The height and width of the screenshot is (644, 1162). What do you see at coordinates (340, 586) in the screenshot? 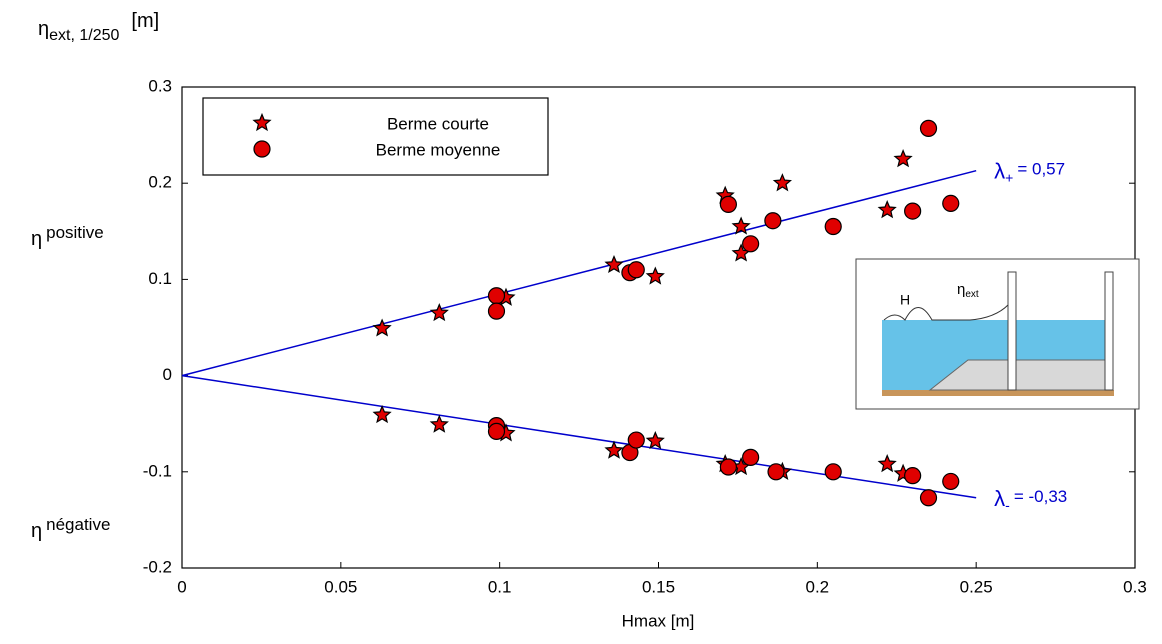
I see `x-tick-label: 0.05` at bounding box center [340, 586].